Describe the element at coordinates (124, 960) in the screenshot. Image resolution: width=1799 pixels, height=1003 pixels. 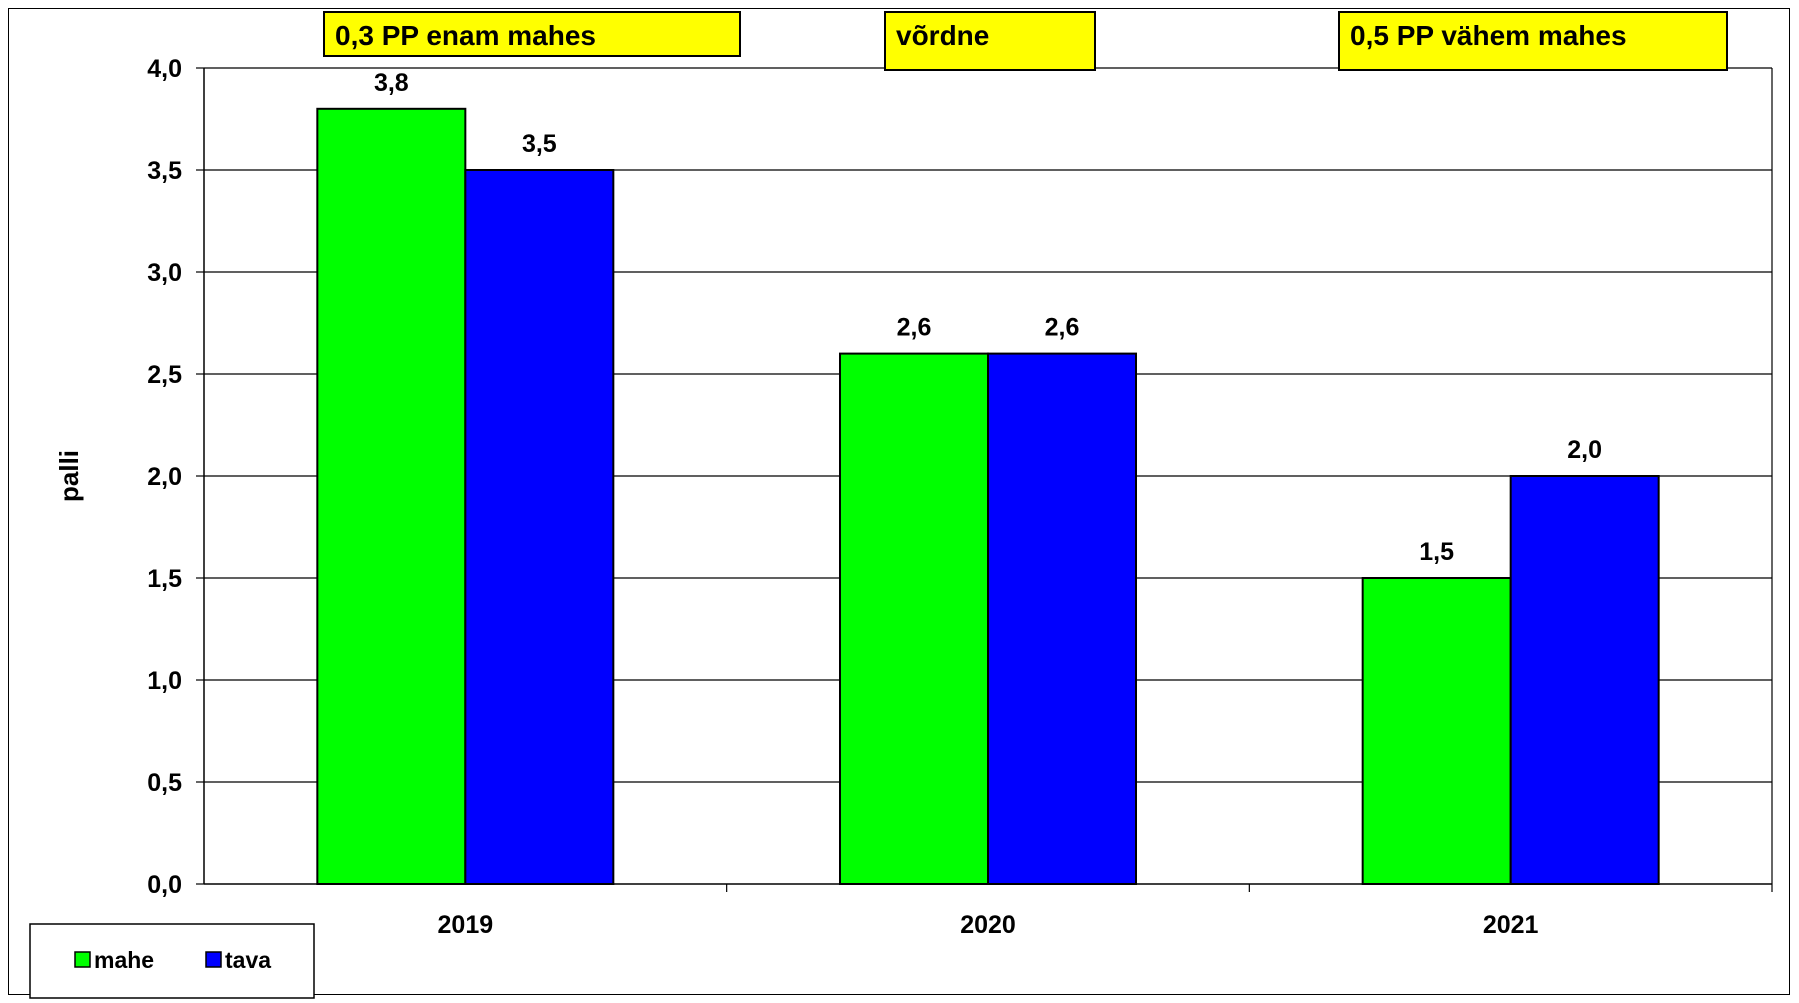
I see `legend-label: mahe` at that location.